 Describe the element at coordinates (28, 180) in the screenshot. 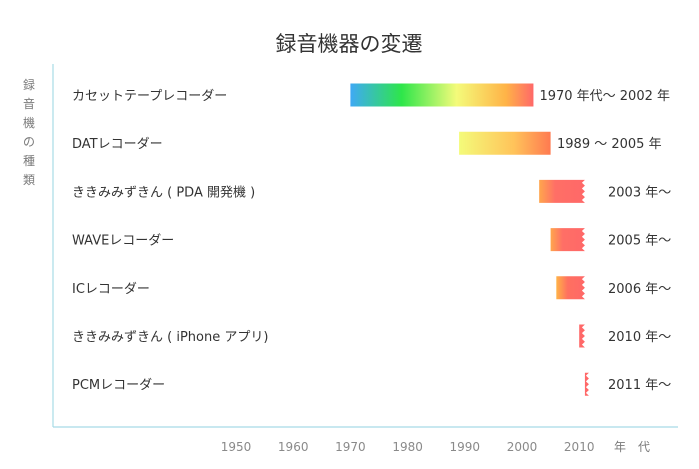

I see `y-axis-label-char: 類` at that location.